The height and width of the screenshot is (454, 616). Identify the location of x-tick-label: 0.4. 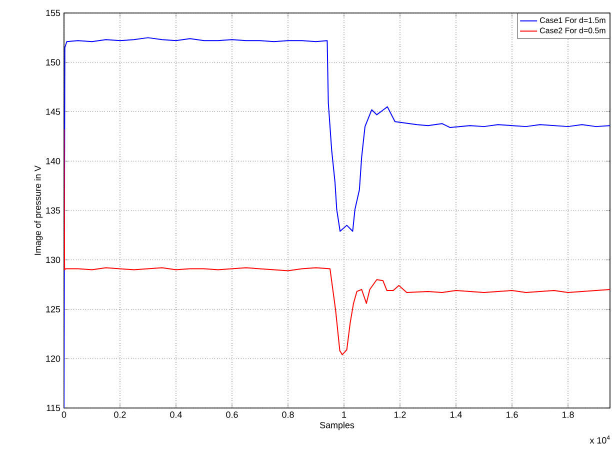
(176, 415).